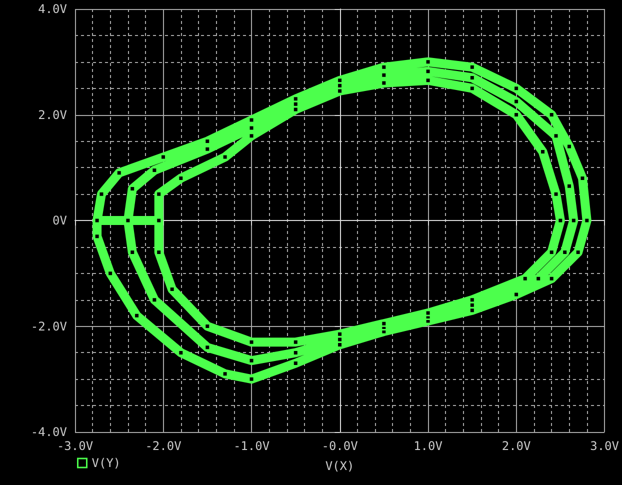 The image size is (622, 485). Describe the element at coordinates (52, 9) in the screenshot. I see `y-tick-label: 4.0V` at that location.